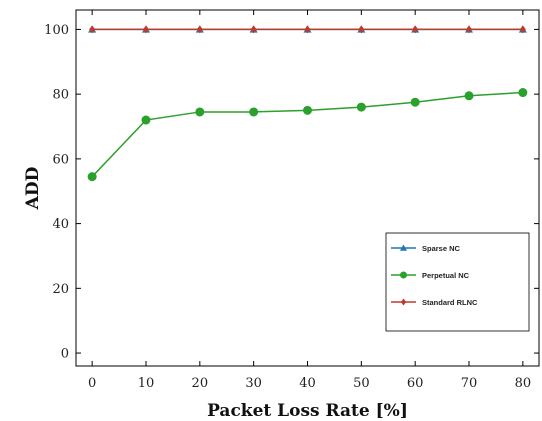 The width and height of the screenshot is (542, 421). What do you see at coordinates (307, 29) in the screenshot?
I see `series-standard-rlnc` at bounding box center [307, 29].